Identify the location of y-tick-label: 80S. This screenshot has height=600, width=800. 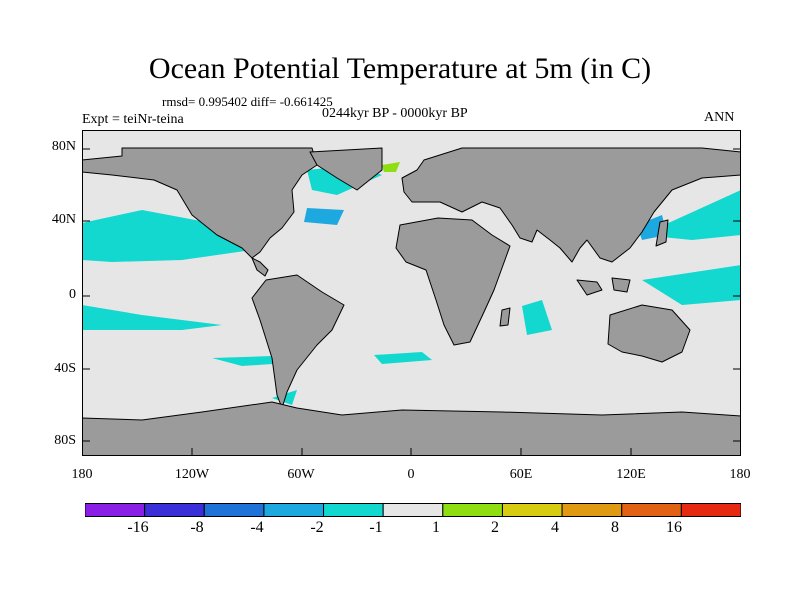
(65, 440).